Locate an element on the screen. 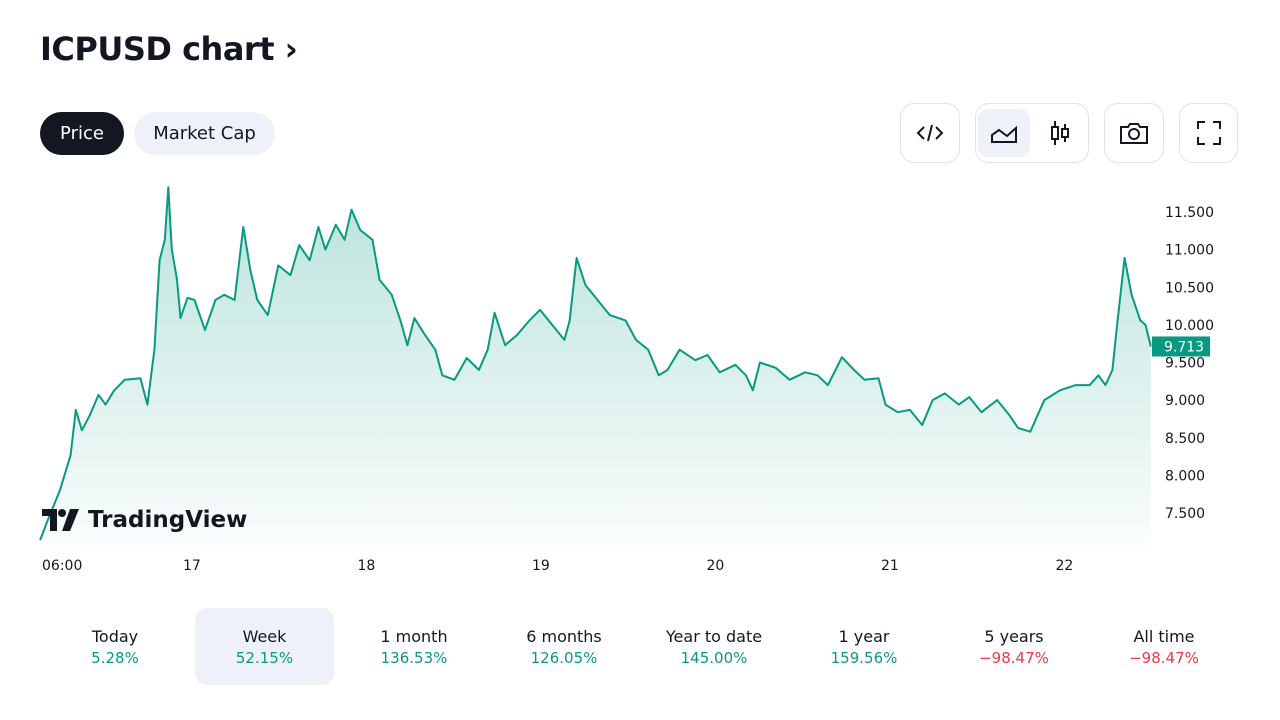  page-title: ICPUSD chart › is located at coordinates (169, 49).